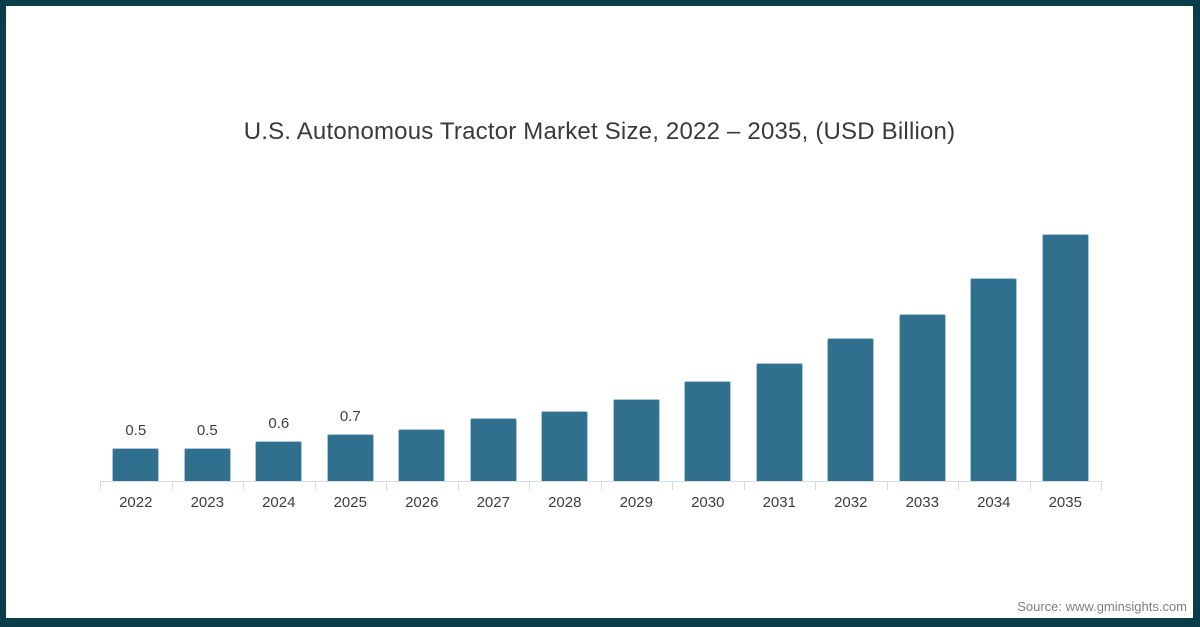 The height and width of the screenshot is (627, 1200). Describe the element at coordinates (851, 409) in the screenshot. I see `bar-2032` at that location.